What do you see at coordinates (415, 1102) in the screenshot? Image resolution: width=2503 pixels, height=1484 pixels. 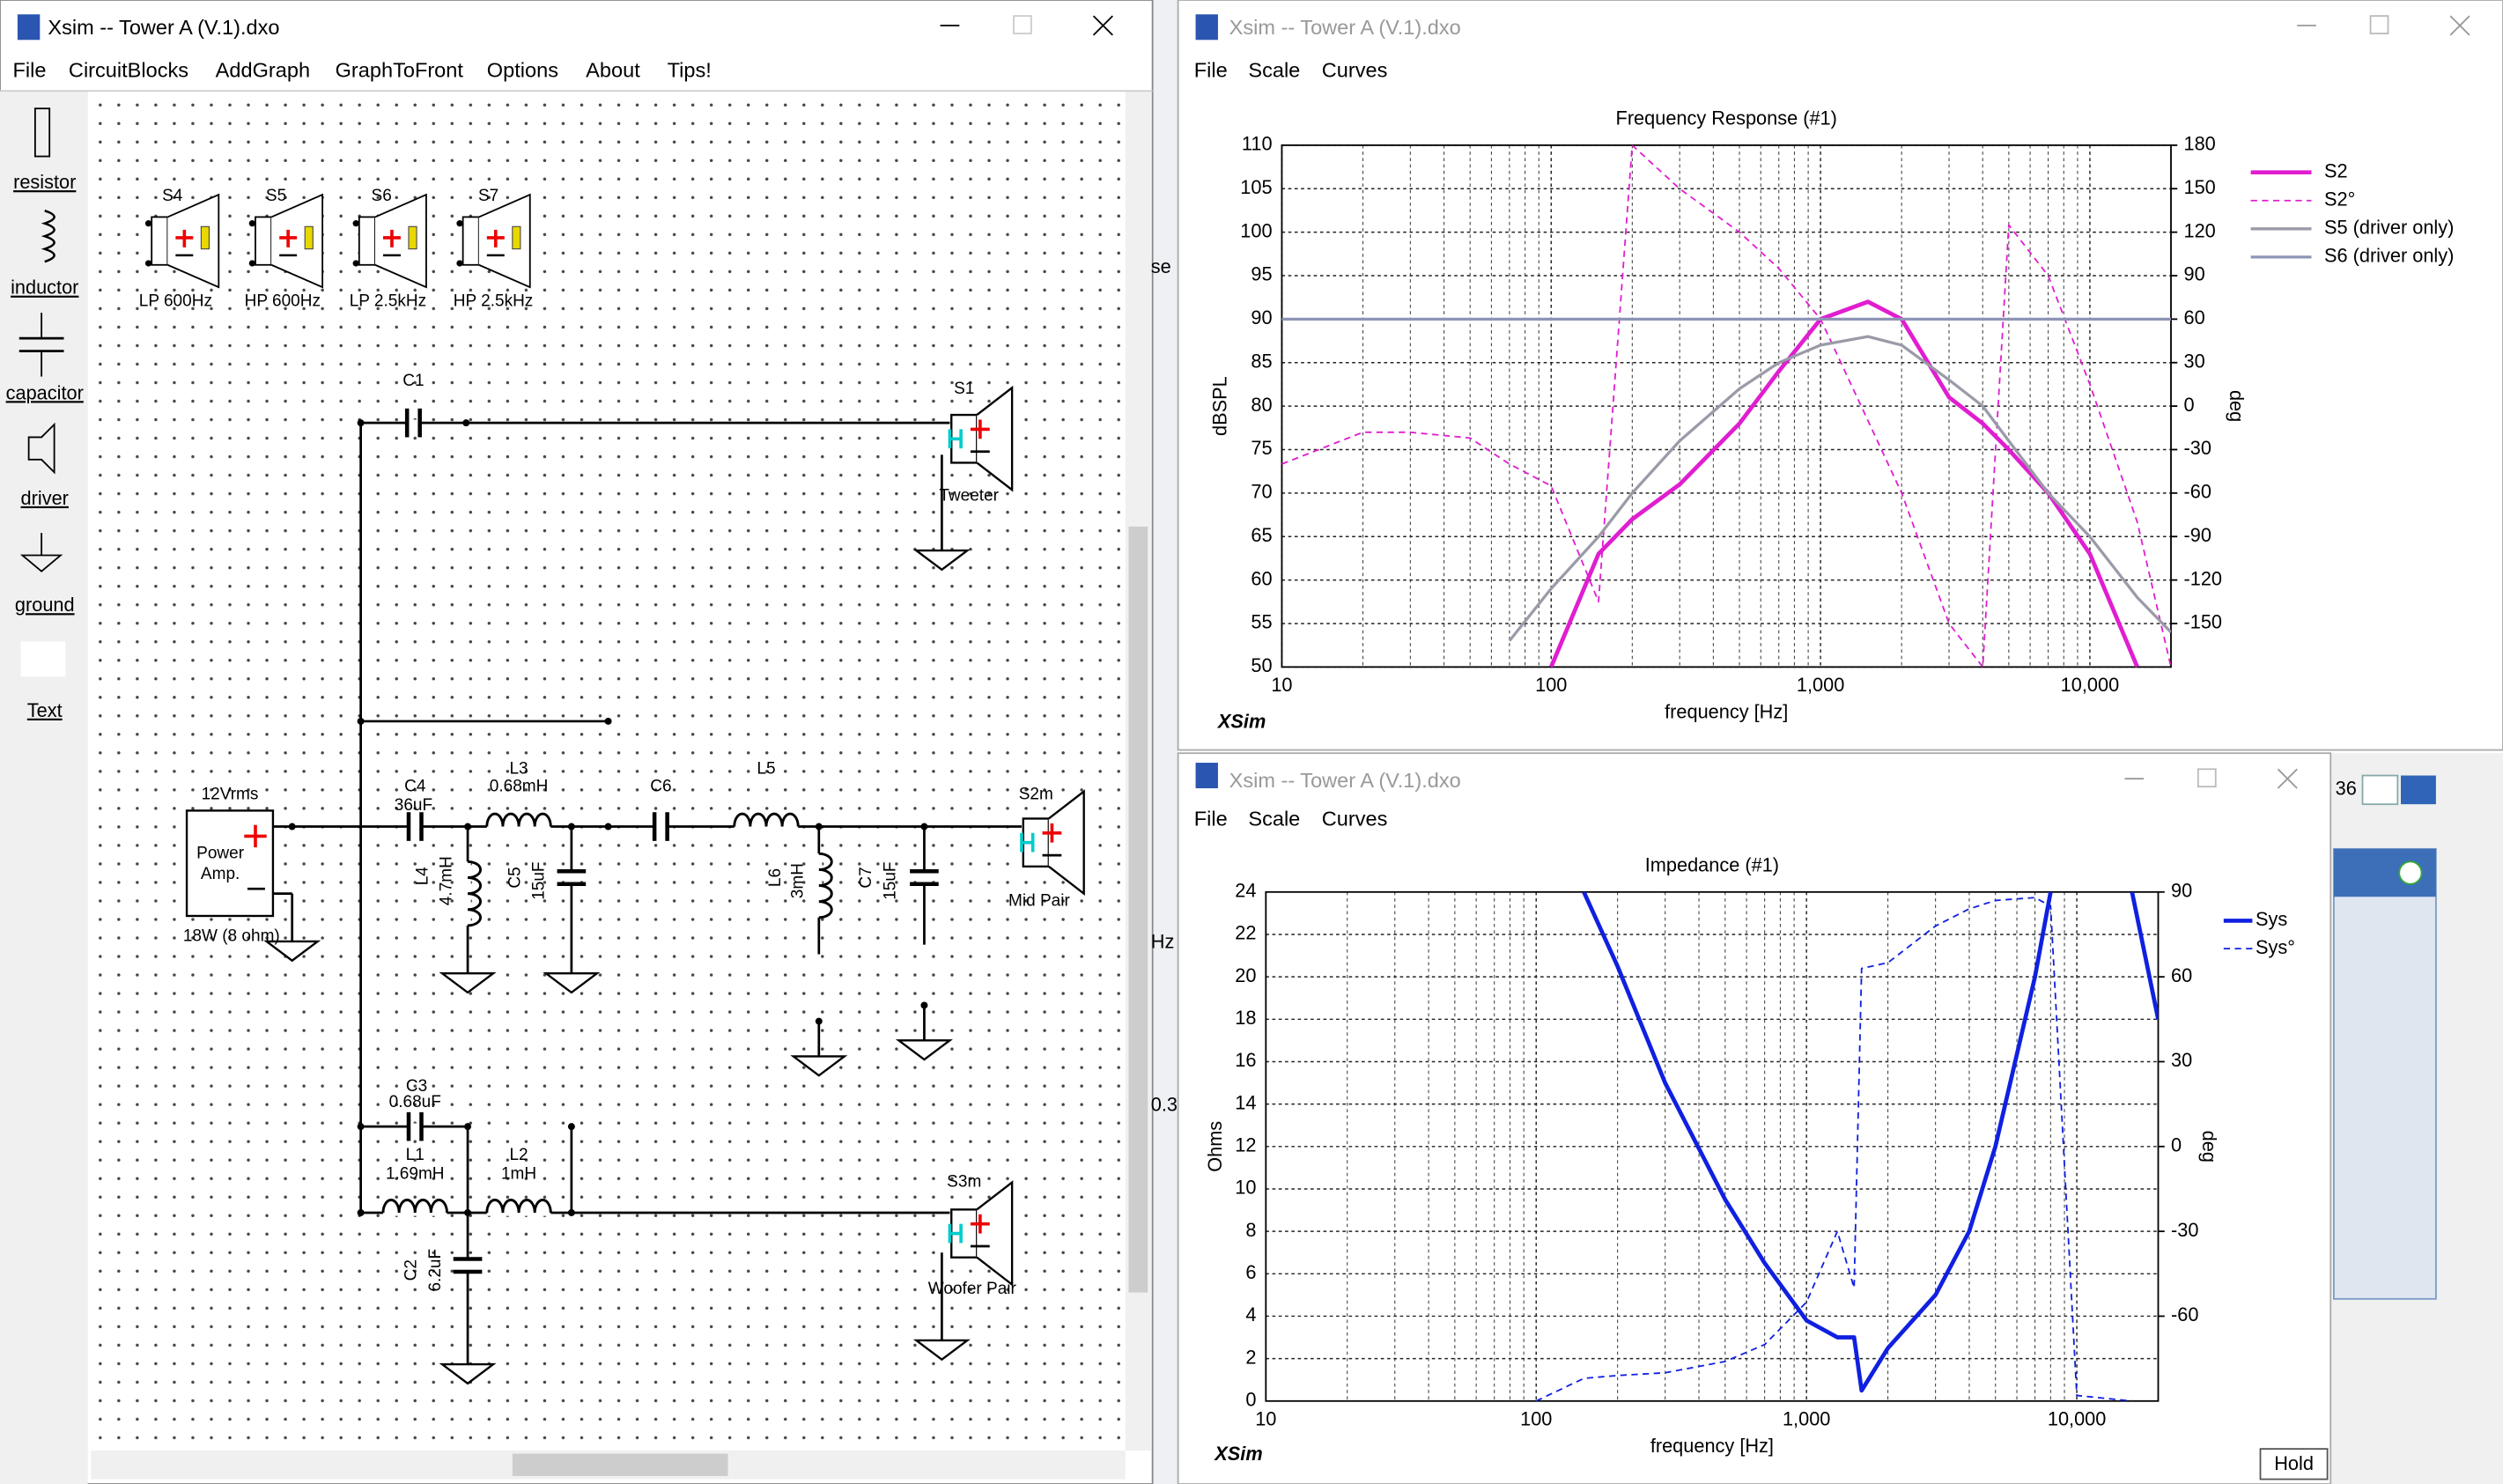 I see `component-label: 0.68uF` at bounding box center [415, 1102].